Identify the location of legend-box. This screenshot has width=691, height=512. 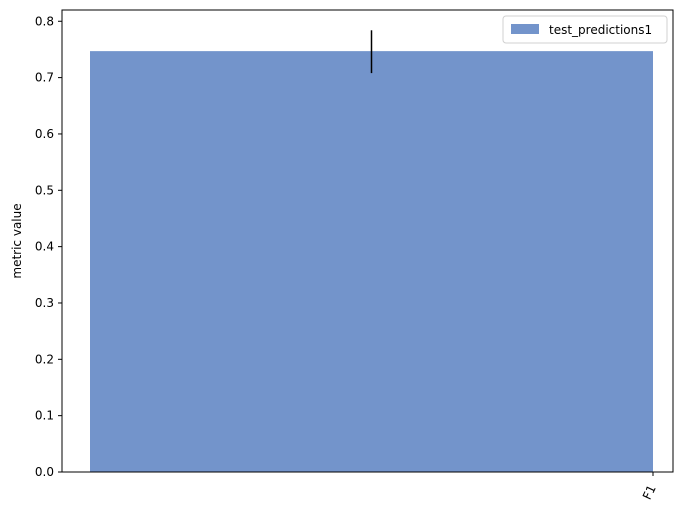
(585, 29).